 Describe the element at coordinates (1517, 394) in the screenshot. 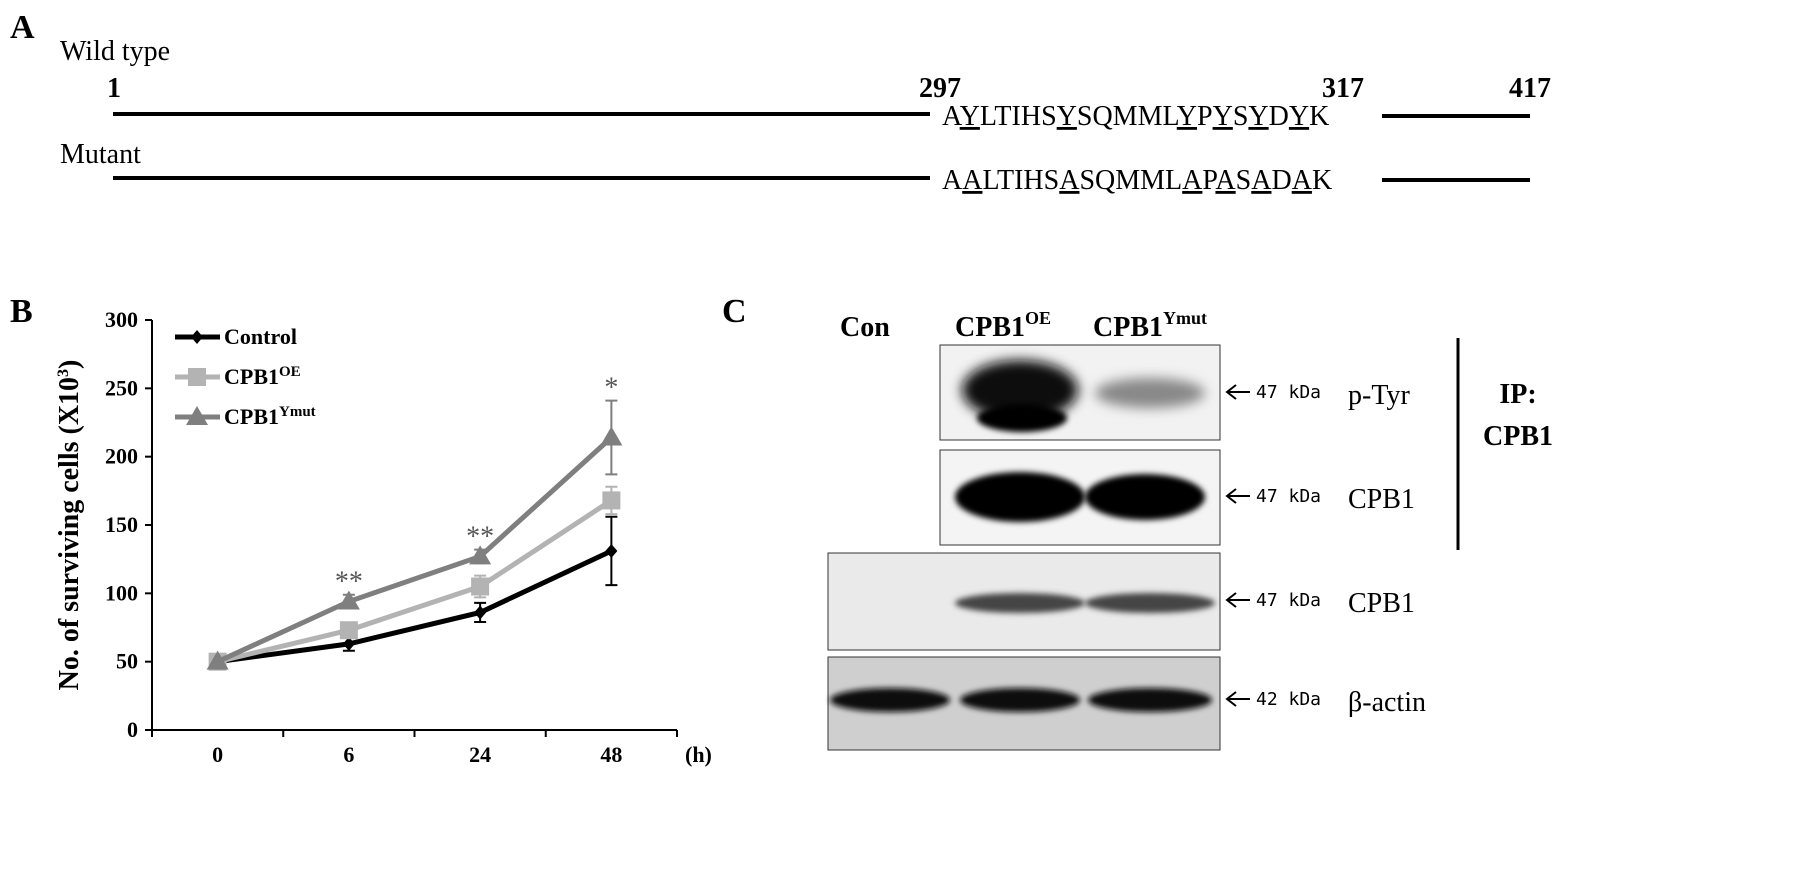

I see `ip-label: IP:` at that location.